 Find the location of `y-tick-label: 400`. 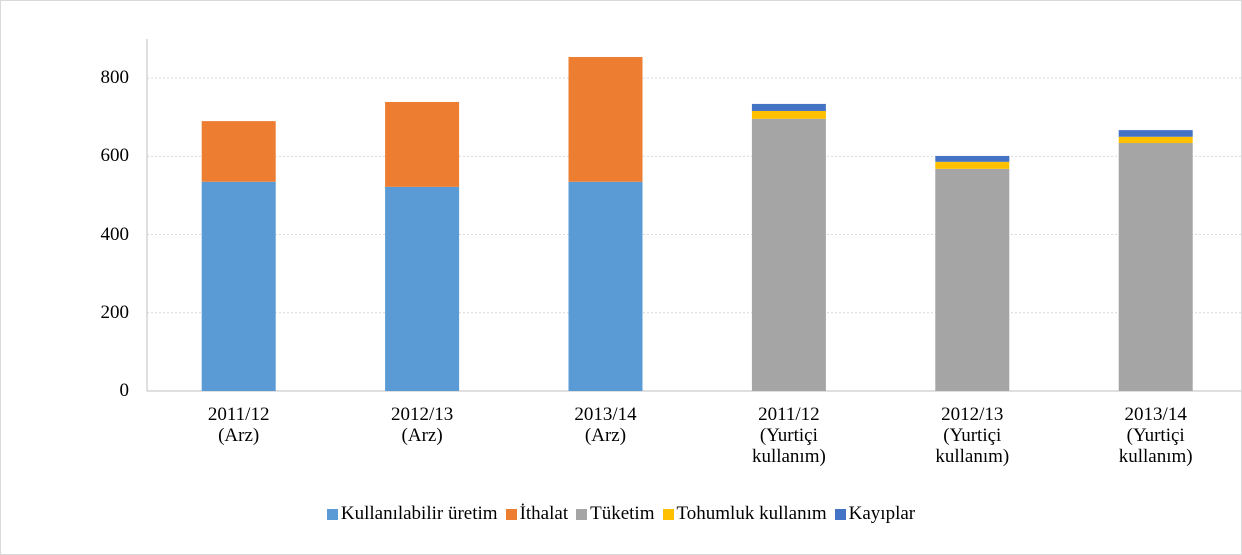

y-tick-label: 400 is located at coordinates (115, 234).